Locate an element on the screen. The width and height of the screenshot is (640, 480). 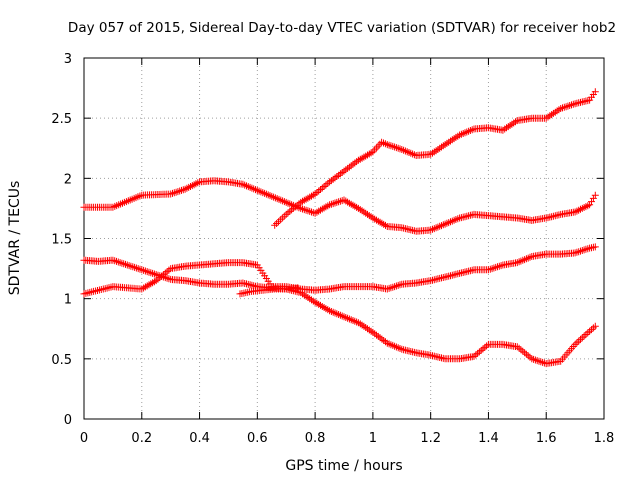
x-tick-label: 0 is located at coordinates (84, 438).